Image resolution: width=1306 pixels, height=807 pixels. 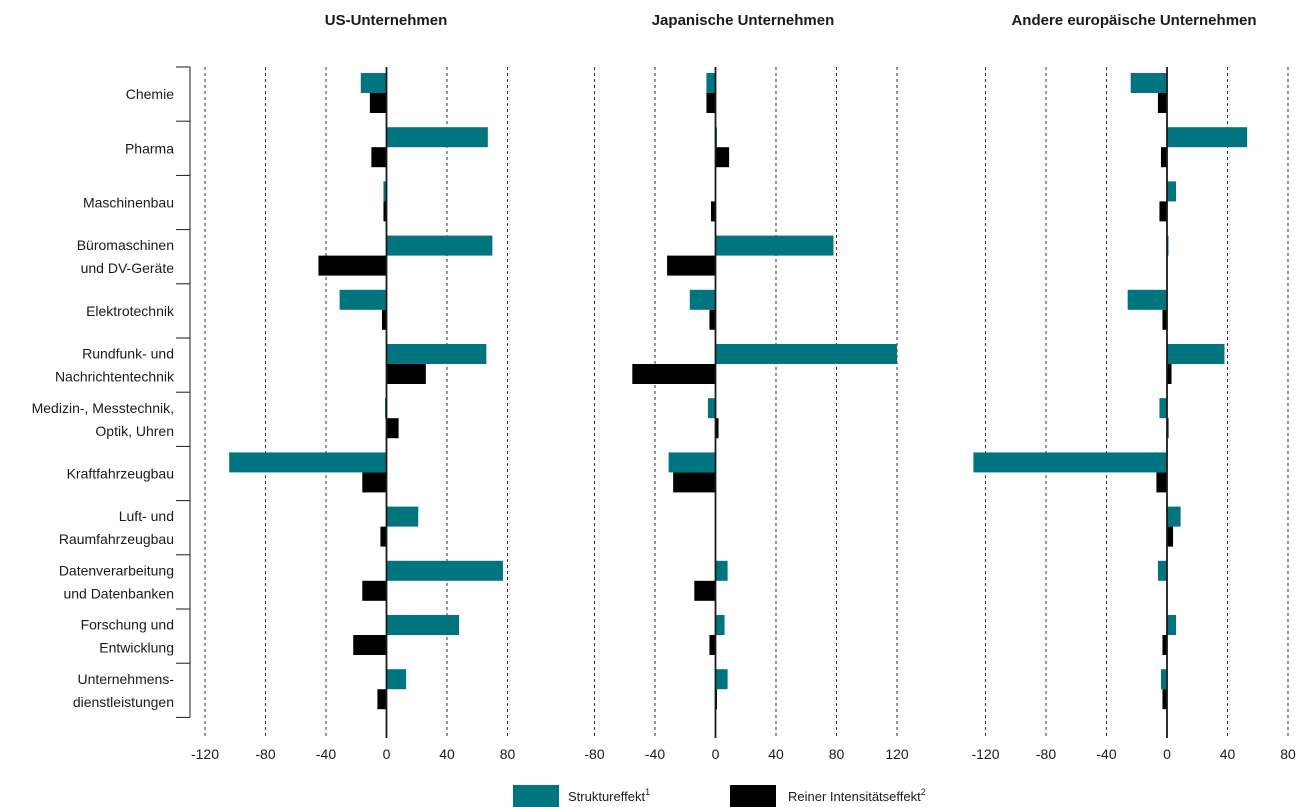 What do you see at coordinates (128, 203) in the screenshot?
I see `category-label: Maschinenbau` at bounding box center [128, 203].